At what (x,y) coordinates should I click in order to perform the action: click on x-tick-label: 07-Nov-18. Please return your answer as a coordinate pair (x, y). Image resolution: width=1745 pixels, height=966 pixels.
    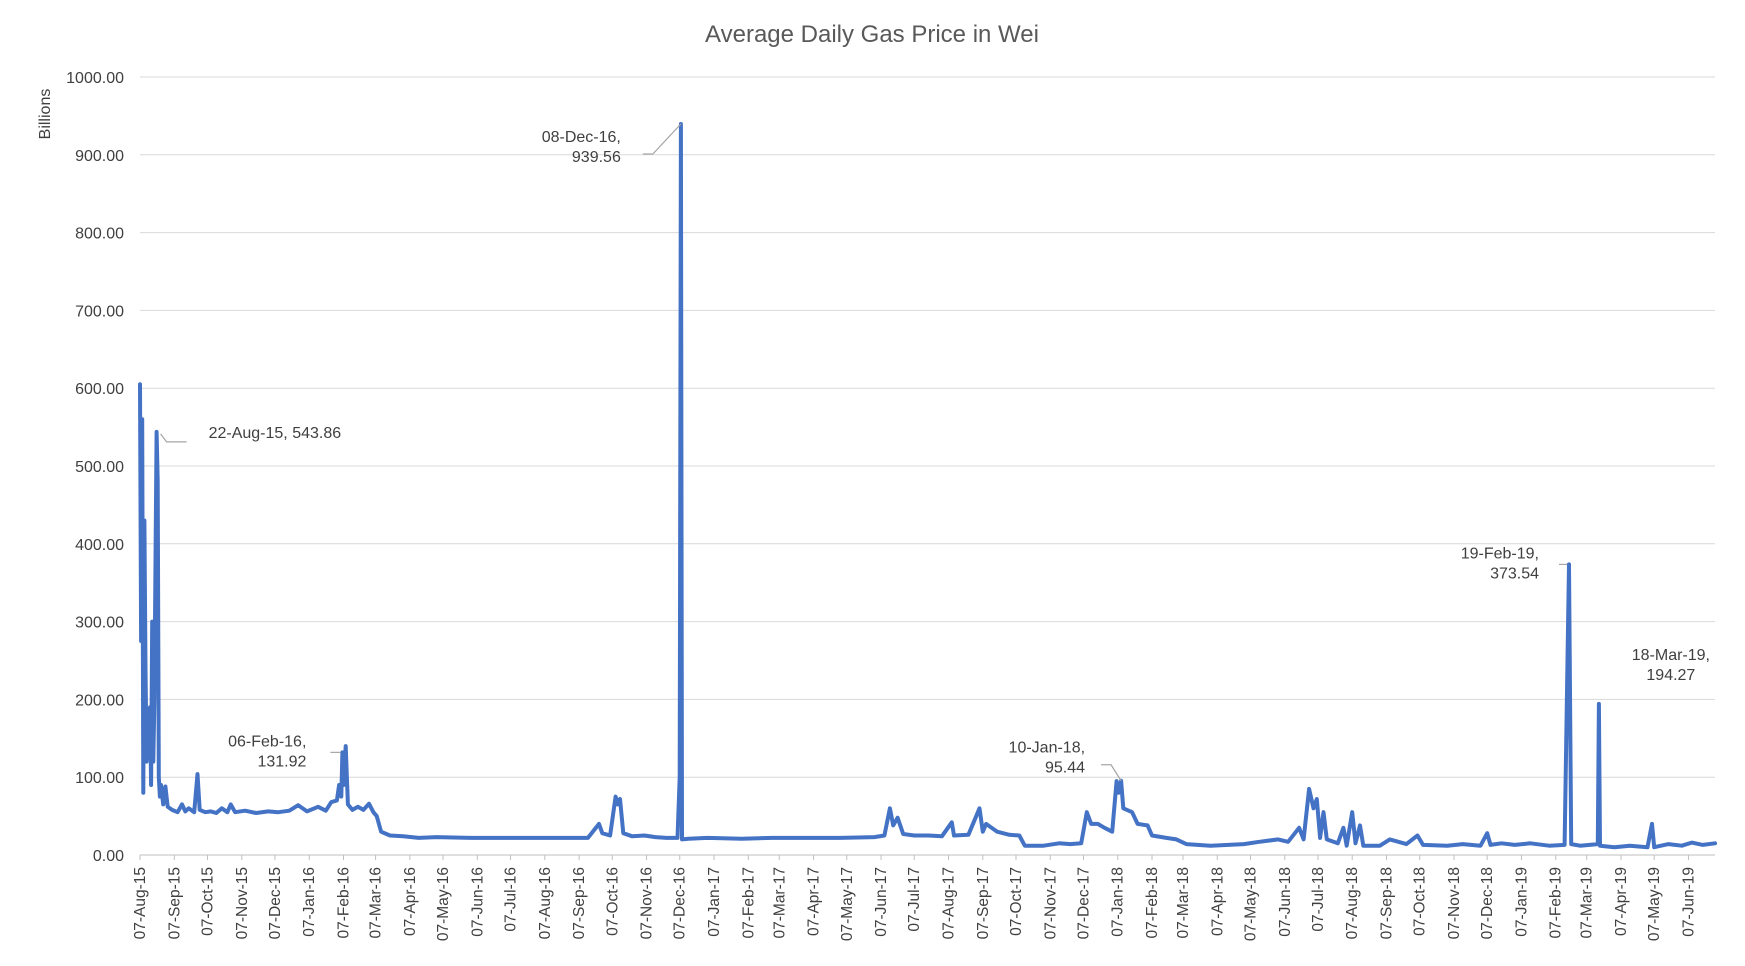
    Looking at the image, I should click on (1454, 903).